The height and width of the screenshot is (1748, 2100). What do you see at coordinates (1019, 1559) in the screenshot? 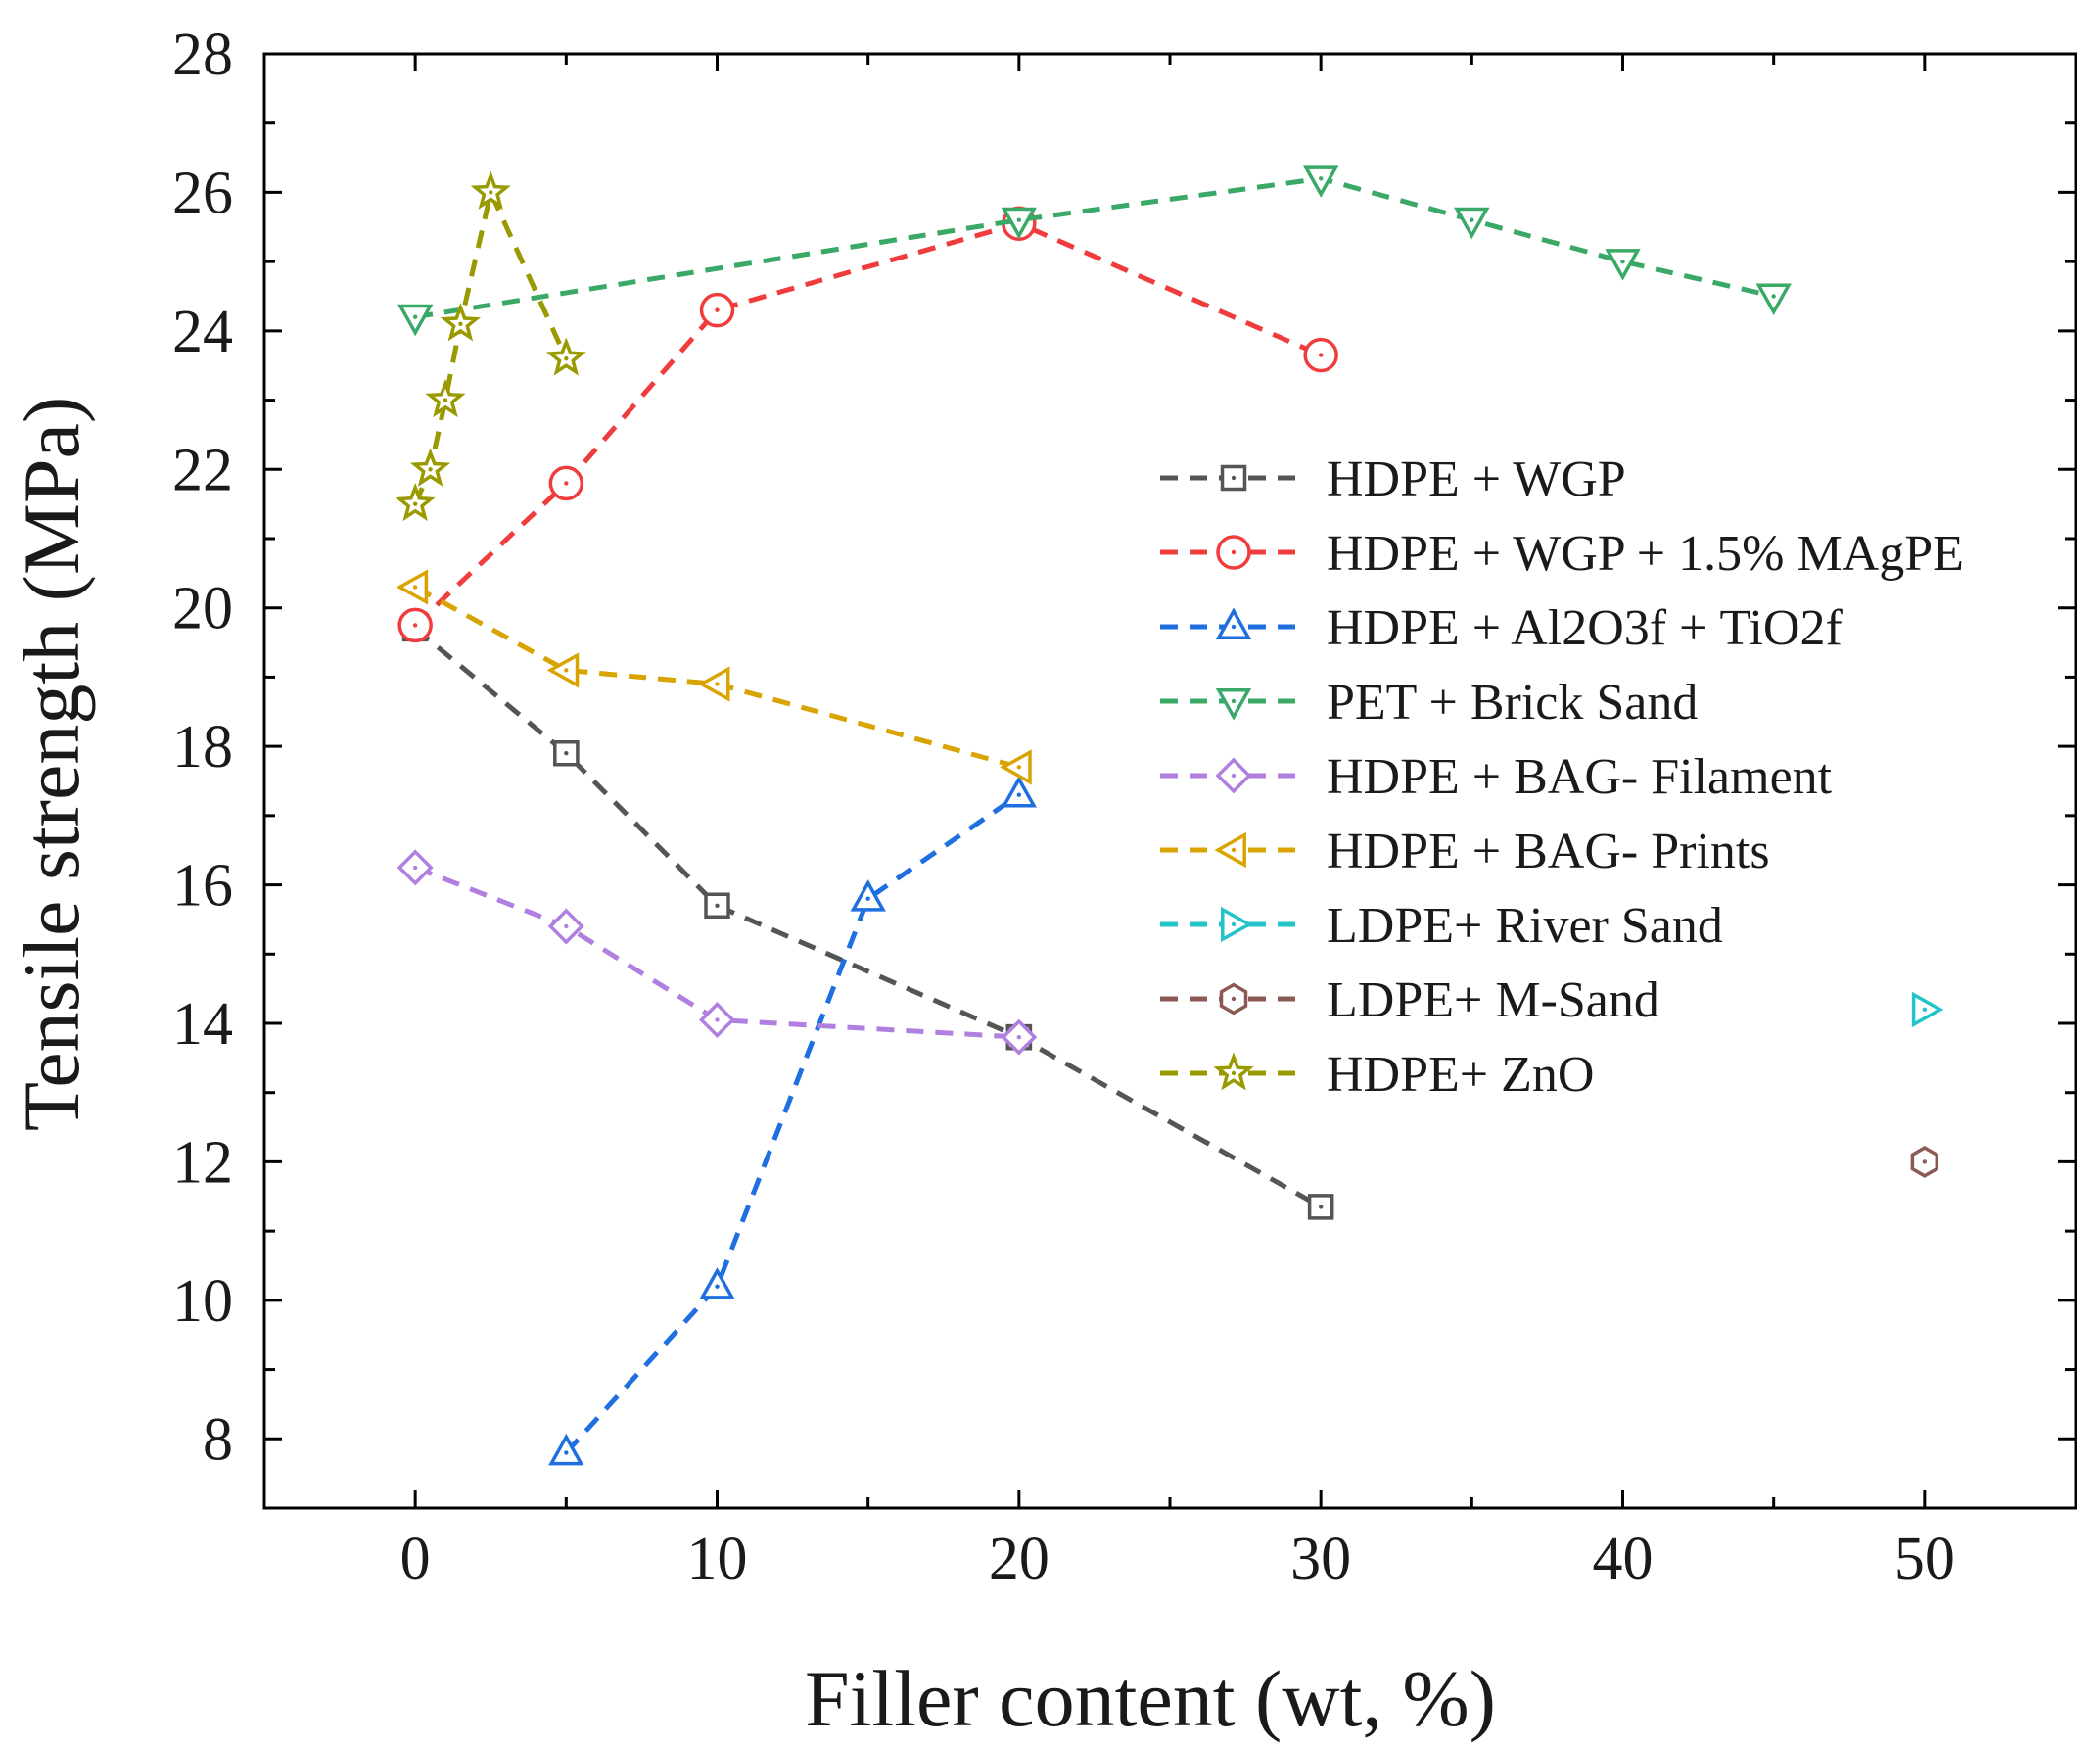
I see `x-tick-label: 20` at bounding box center [1019, 1559].